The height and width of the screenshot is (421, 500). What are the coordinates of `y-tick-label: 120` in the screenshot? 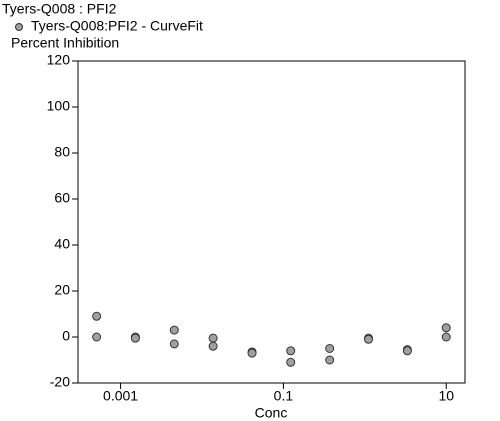 It's located at (59, 60).